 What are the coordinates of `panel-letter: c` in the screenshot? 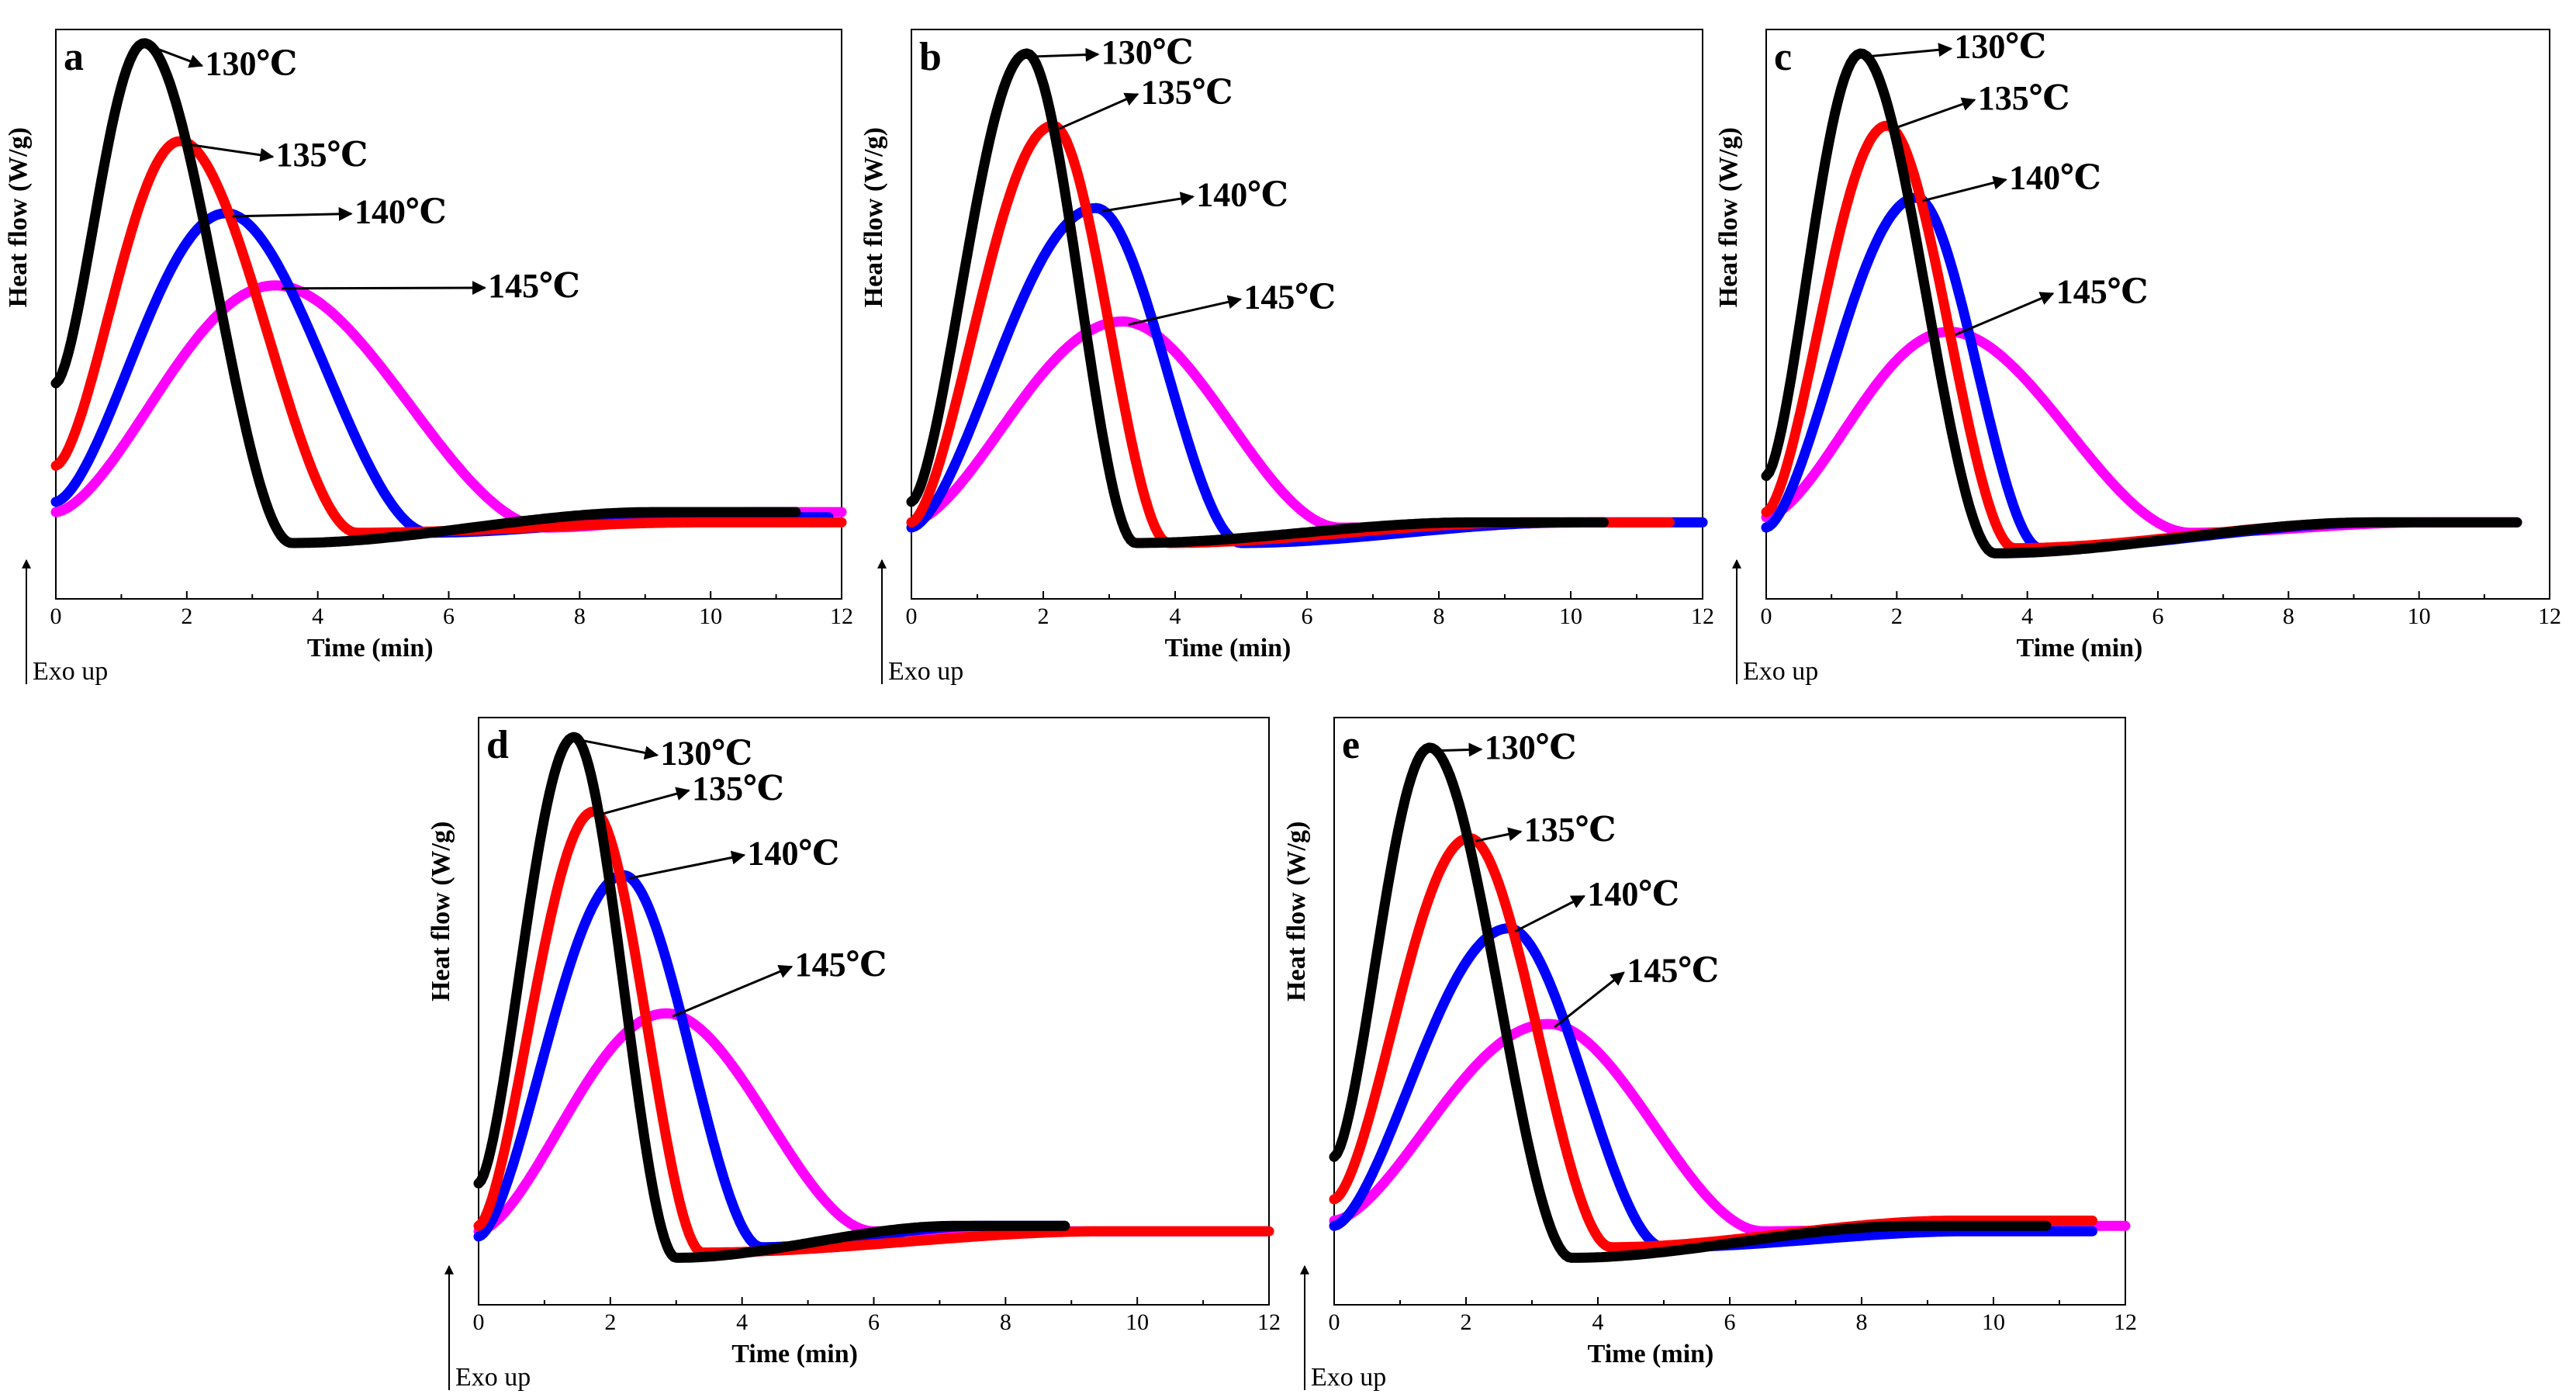 It's located at (1783, 57).